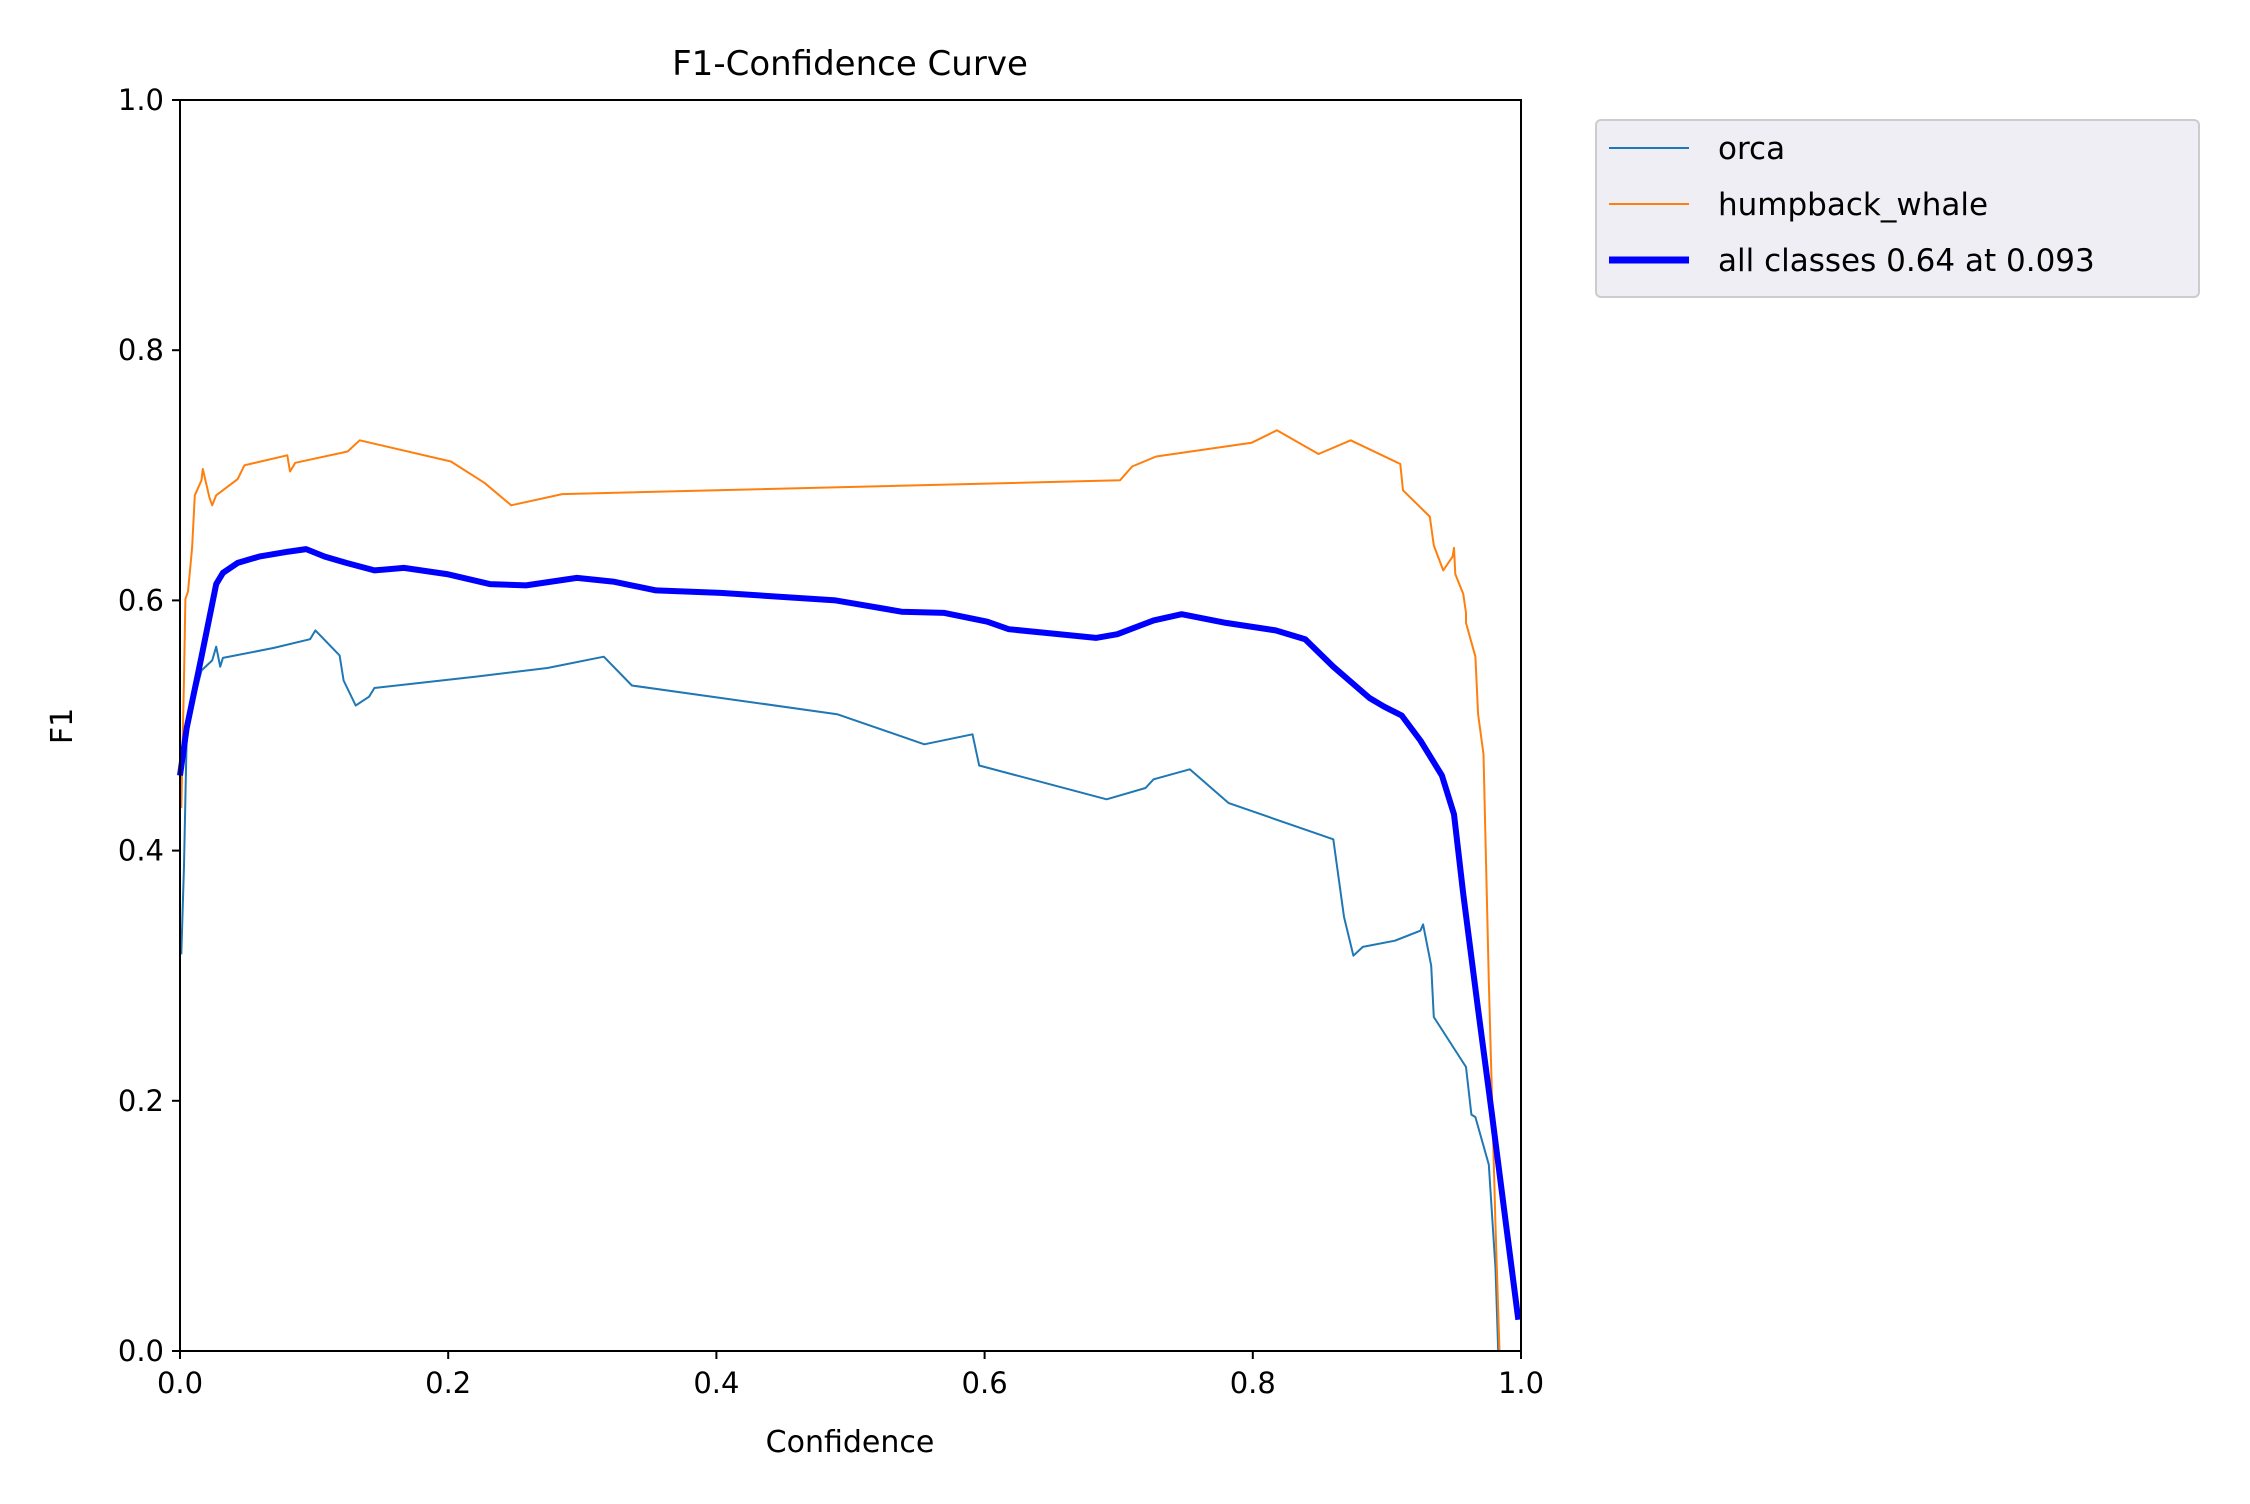  Describe the element at coordinates (985, 1383) in the screenshot. I see `x-tick-label: 0.6` at that location.